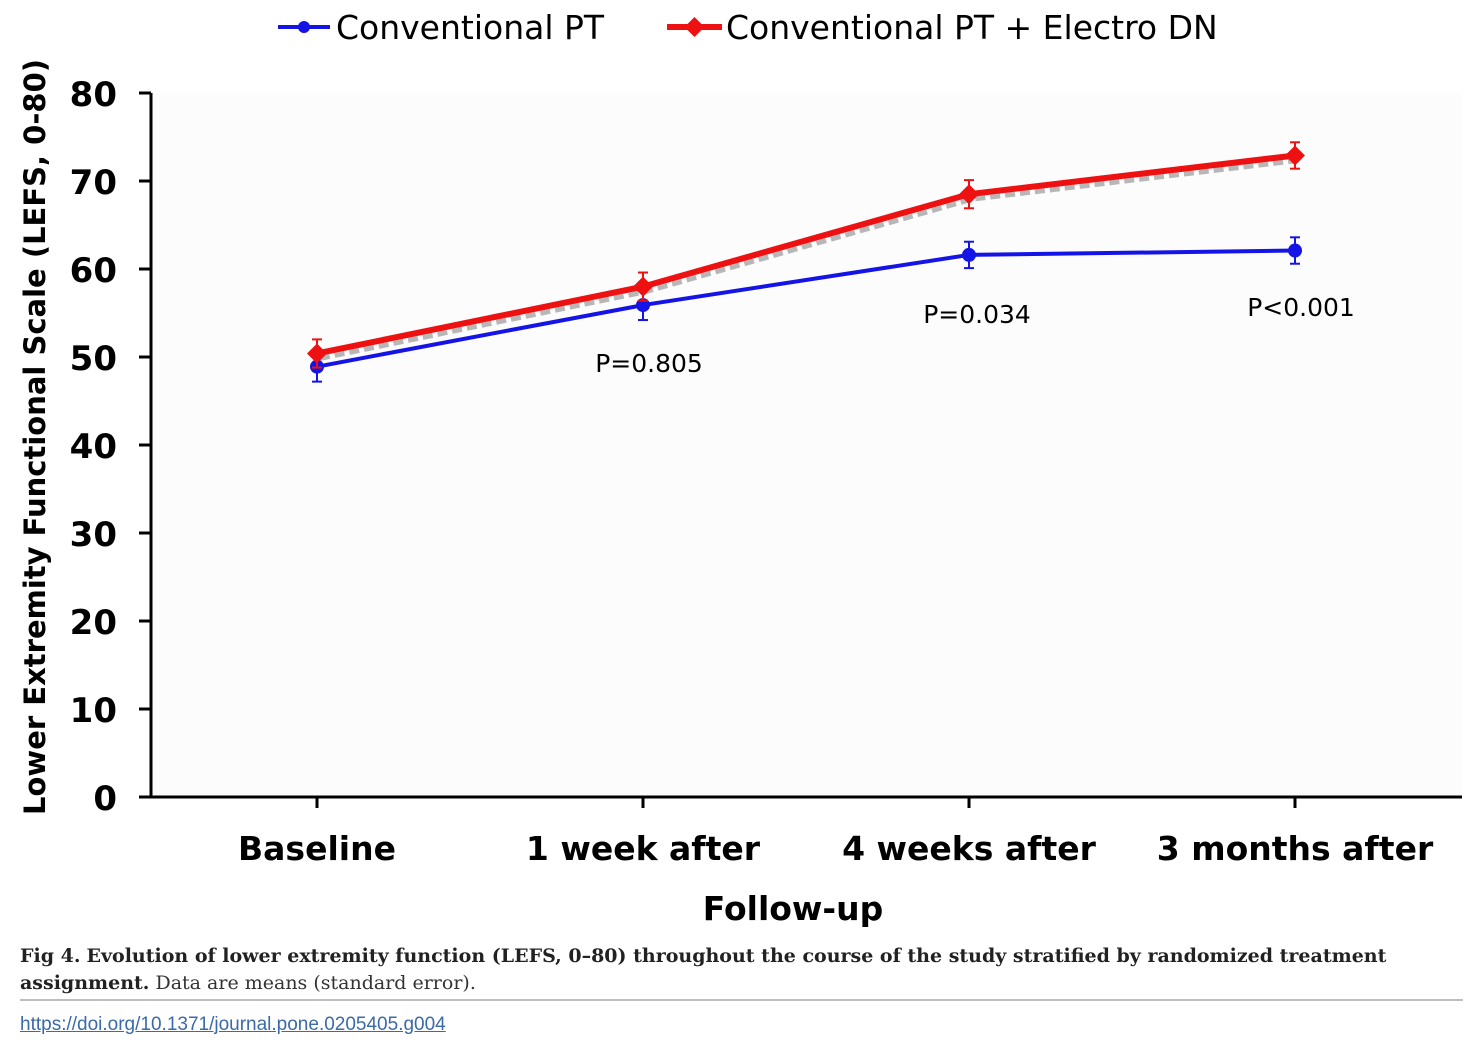  I want to click on y-tick-label: 40, so click(93, 447).